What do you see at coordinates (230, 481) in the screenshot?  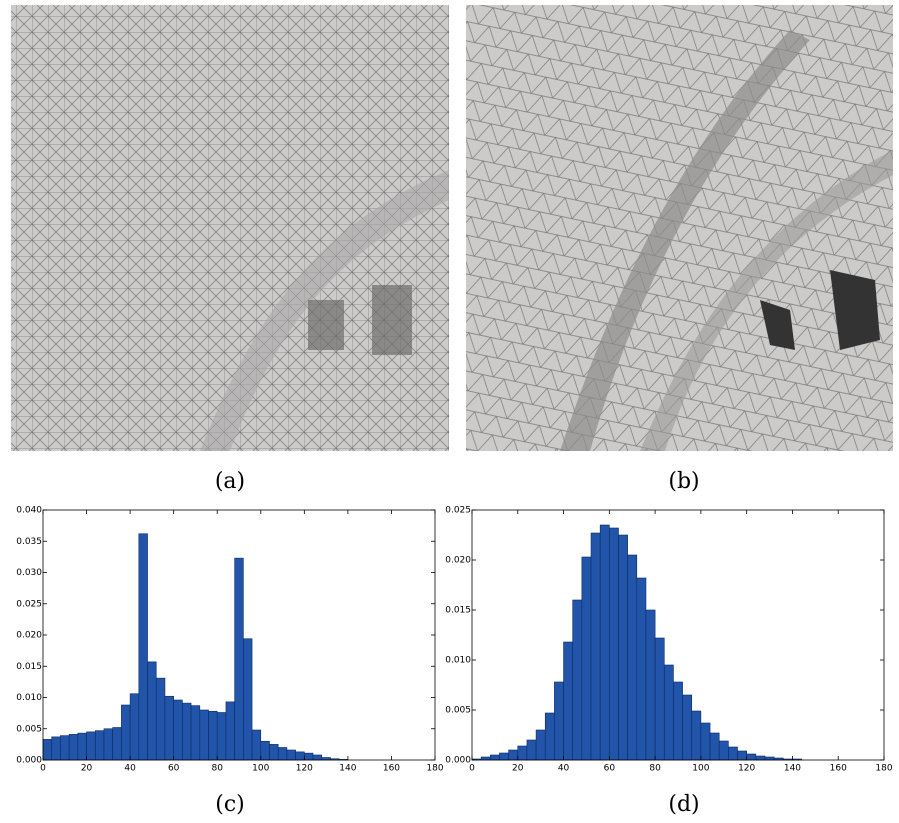 I see `panel-caption: (a)` at bounding box center [230, 481].